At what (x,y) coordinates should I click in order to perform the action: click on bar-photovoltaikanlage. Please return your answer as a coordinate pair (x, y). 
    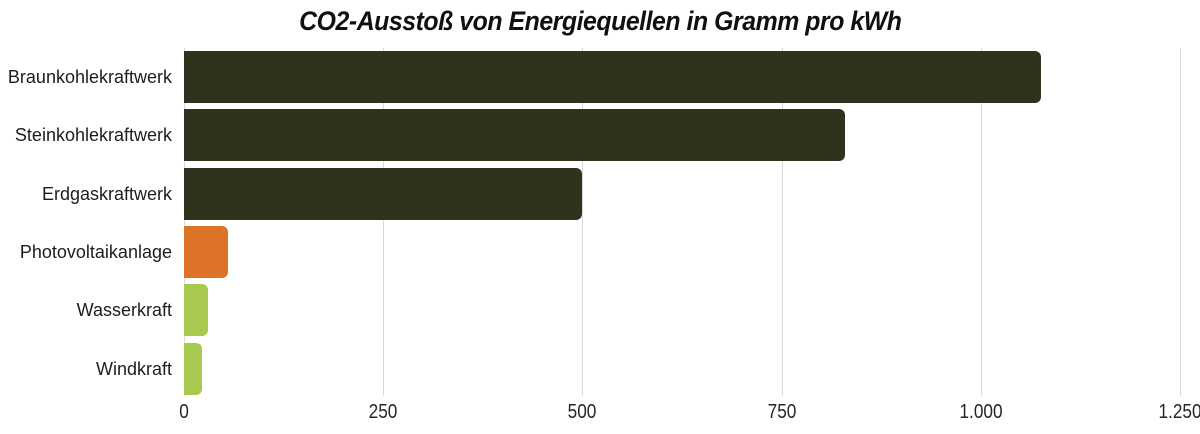
    Looking at the image, I should click on (206, 251).